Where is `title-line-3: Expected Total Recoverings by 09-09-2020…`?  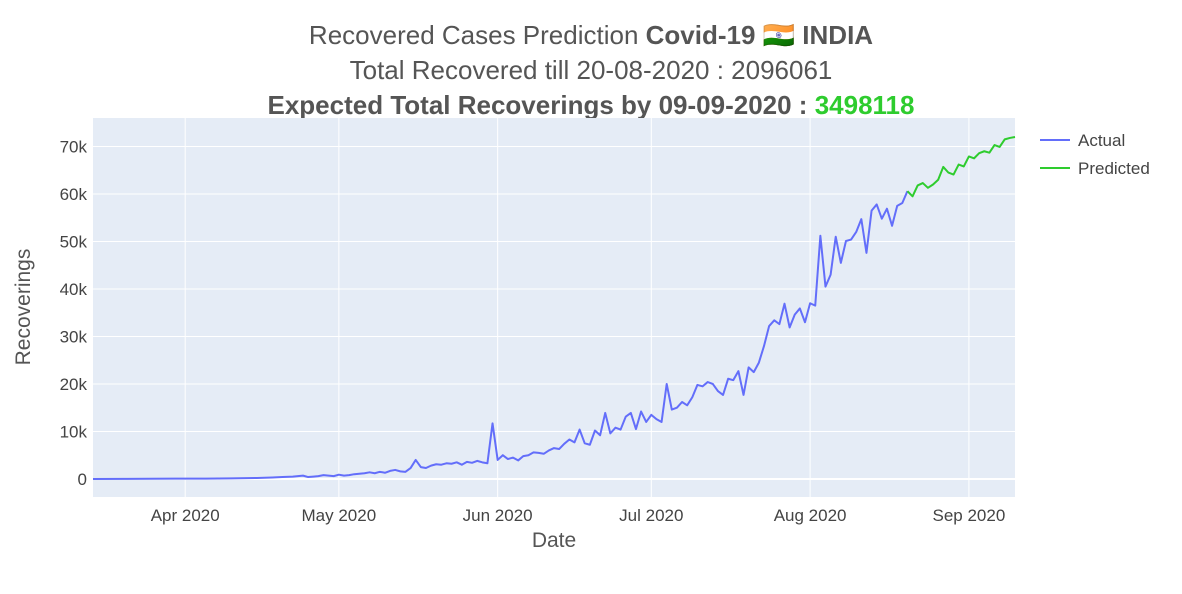 title-line-3: Expected Total Recoverings by 09-09-2020… is located at coordinates (591, 105).